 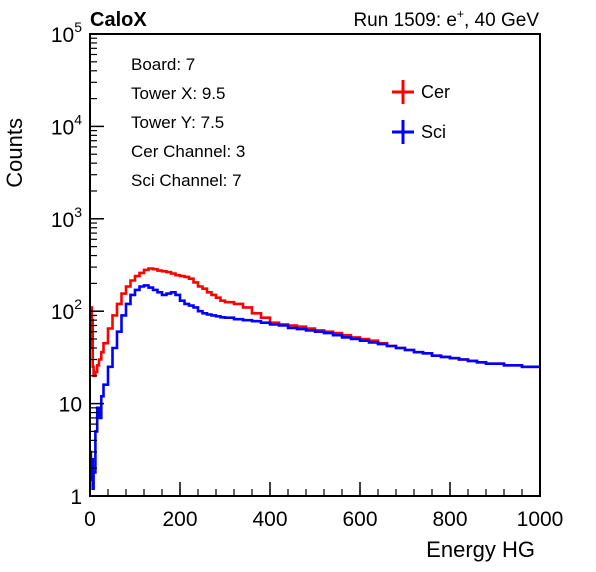 What do you see at coordinates (66, 33) in the screenshot?
I see `y-tick-label: 10⁵` at bounding box center [66, 33].